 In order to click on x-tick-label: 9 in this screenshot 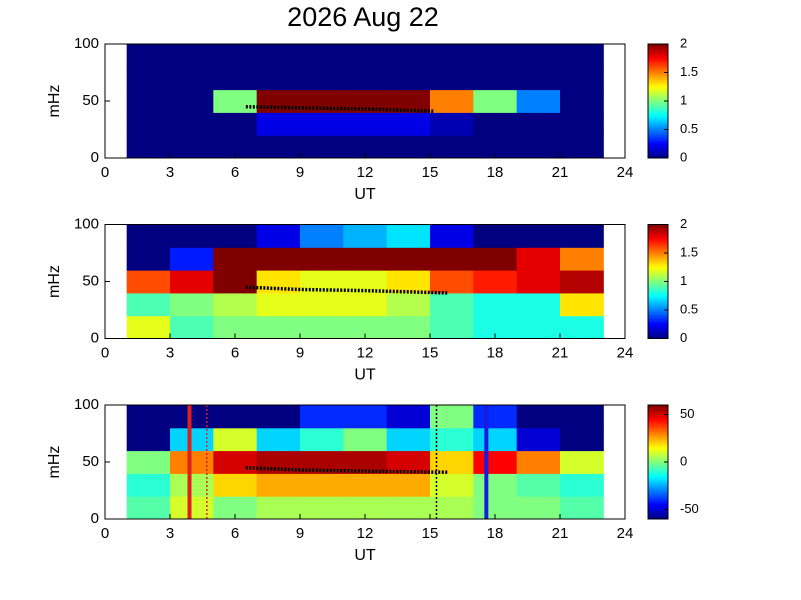, I will do `click(300, 352)`.